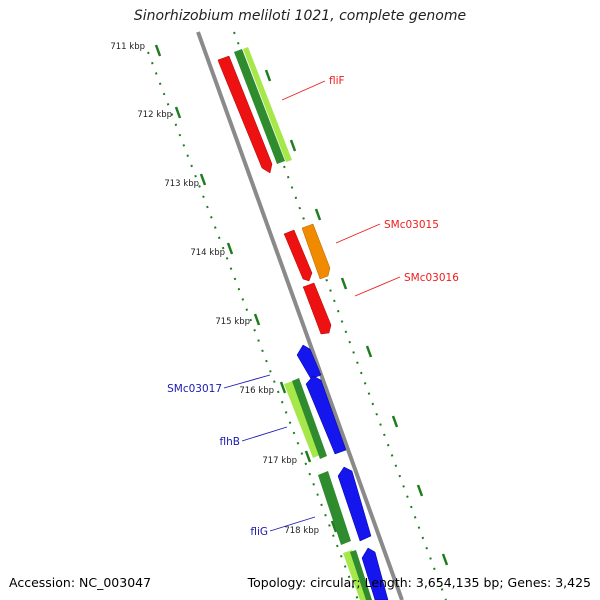 The image size is (600, 600). What do you see at coordinates (354, 504) in the screenshot?
I see `fliG-cds` at bounding box center [354, 504].